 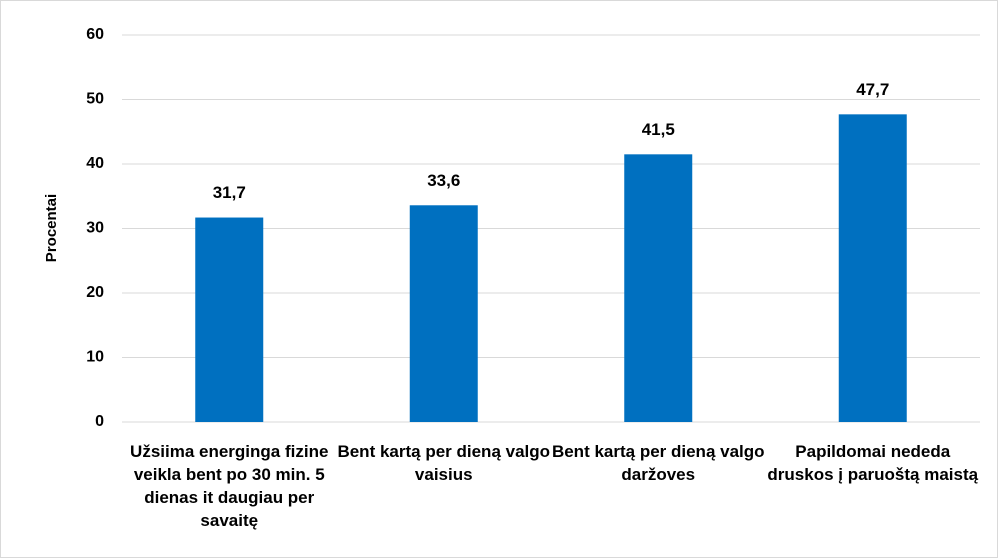 What do you see at coordinates (95, 357) in the screenshot?
I see `y-tick-label: 10` at bounding box center [95, 357].